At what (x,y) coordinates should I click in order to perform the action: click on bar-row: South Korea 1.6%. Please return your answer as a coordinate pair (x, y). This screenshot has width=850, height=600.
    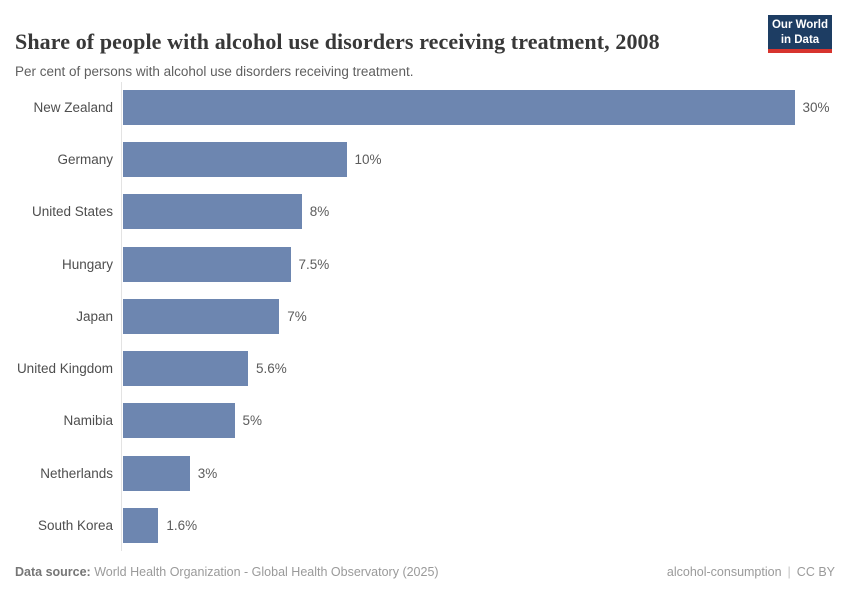
    Looking at the image, I should click on (425, 525).